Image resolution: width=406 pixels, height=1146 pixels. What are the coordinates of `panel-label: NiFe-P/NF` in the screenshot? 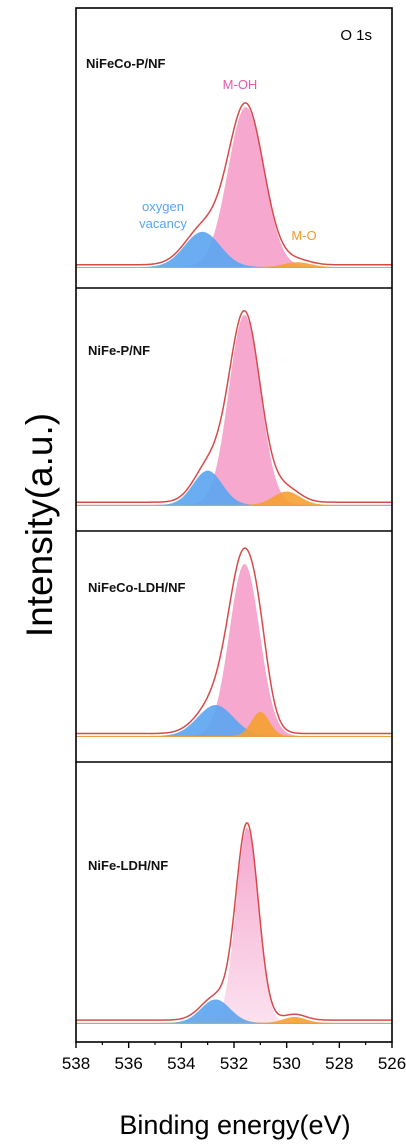 It's located at (119, 350).